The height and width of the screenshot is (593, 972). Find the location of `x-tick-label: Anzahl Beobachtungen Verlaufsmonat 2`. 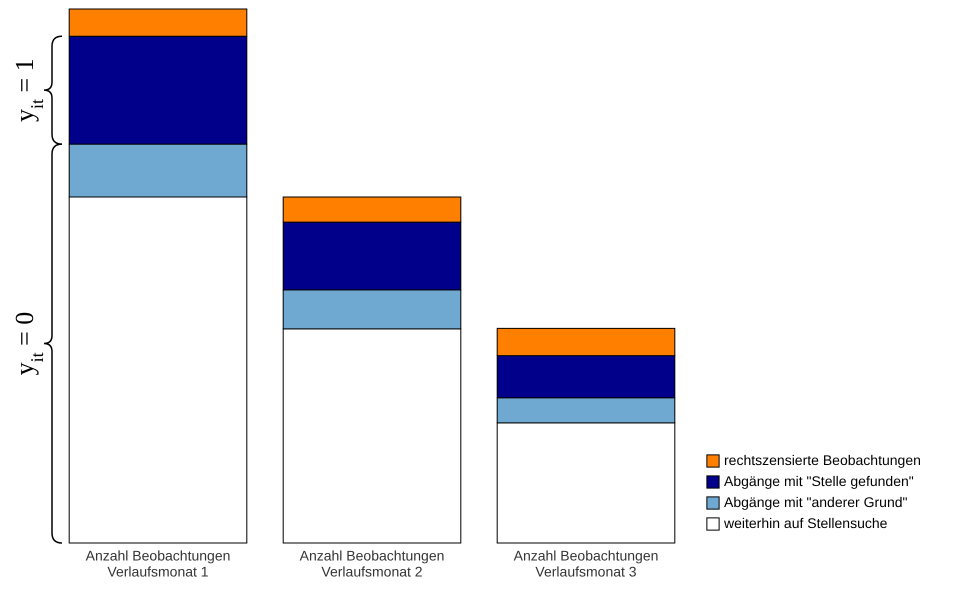

x-tick-label: Anzahl Beobachtungen Verlaufsmonat 2 is located at coordinates (372, 564).